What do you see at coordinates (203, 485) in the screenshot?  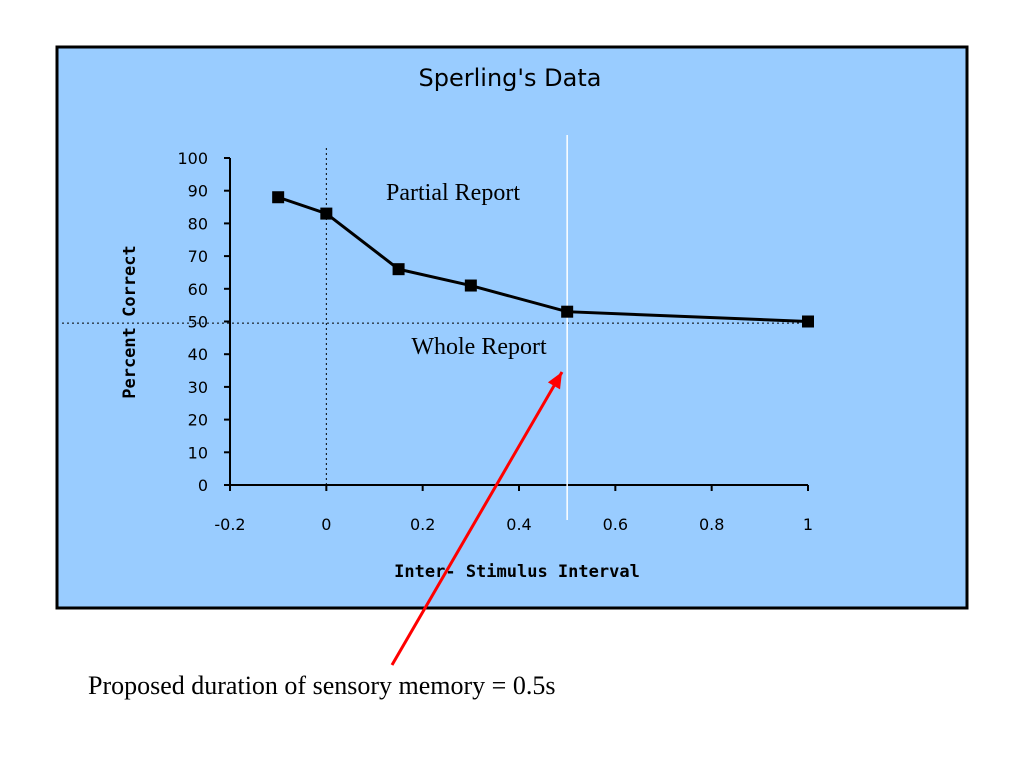 I see `y-tick-label: 0` at bounding box center [203, 485].